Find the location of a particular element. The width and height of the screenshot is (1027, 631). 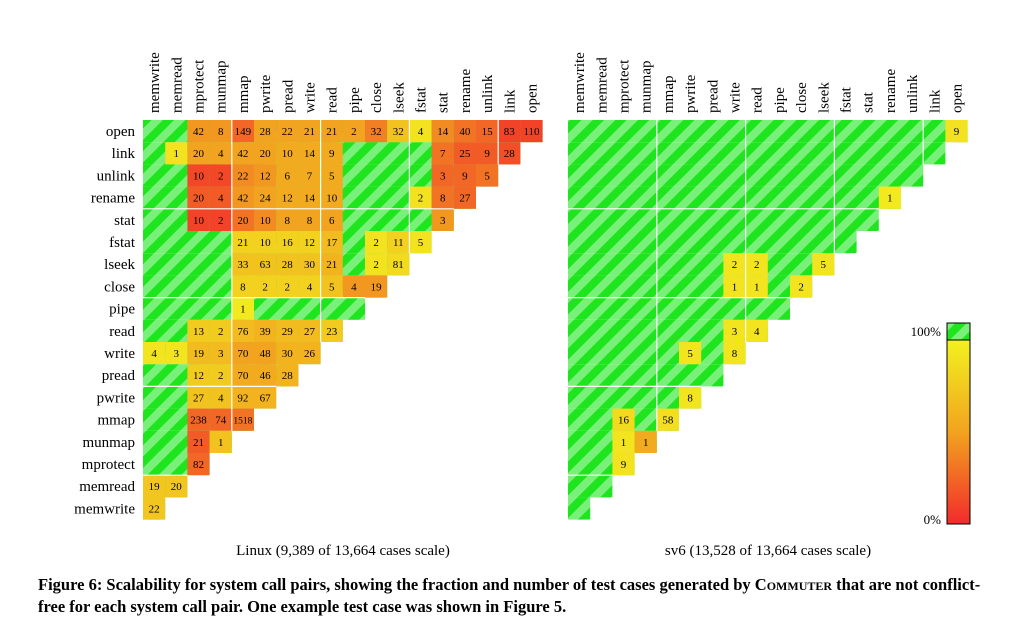

linux-cell-label: 14 is located at coordinates (443, 132).